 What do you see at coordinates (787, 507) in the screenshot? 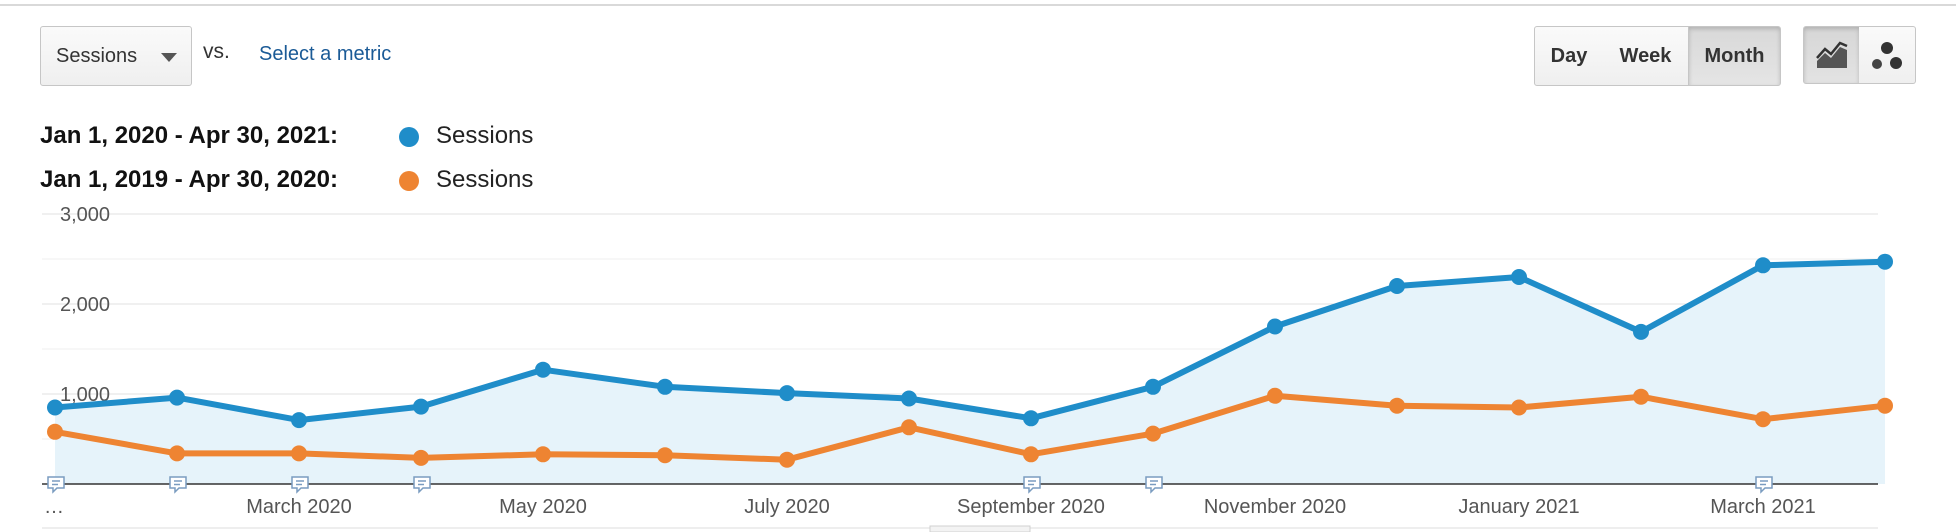
I see `x-tick-label: July 2020` at bounding box center [787, 507].